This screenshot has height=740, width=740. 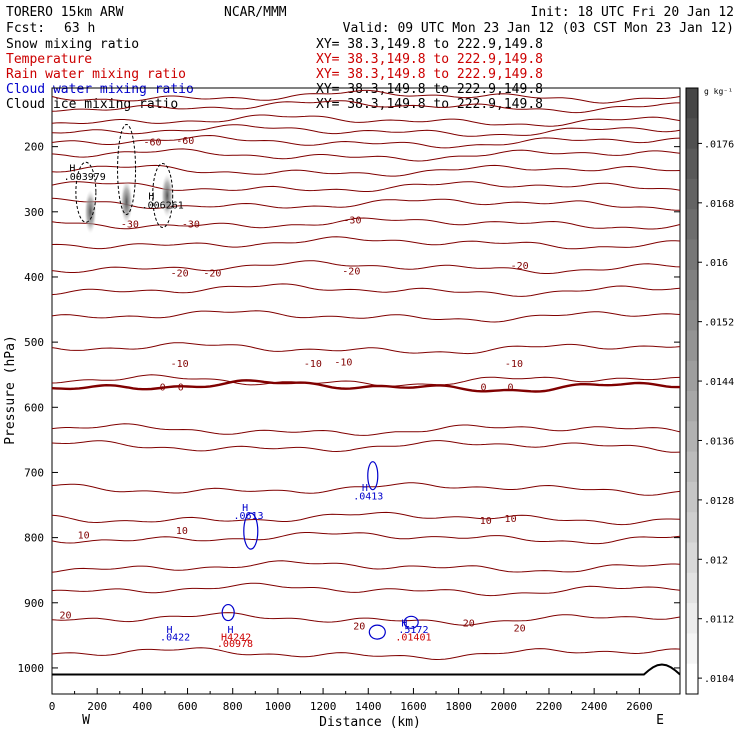 What do you see at coordinates (180, 273) in the screenshot?
I see `temperature-label: -20` at bounding box center [180, 273].